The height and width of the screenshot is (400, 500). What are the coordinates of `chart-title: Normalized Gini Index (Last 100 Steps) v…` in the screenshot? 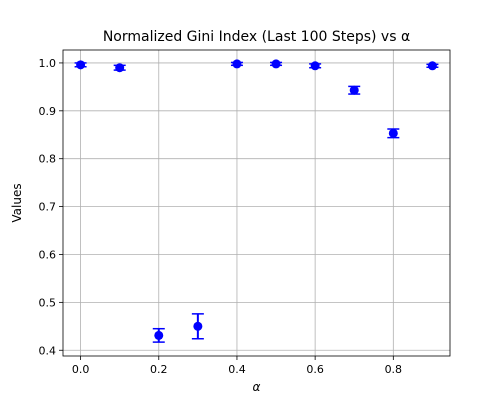 It's located at (256, 37).